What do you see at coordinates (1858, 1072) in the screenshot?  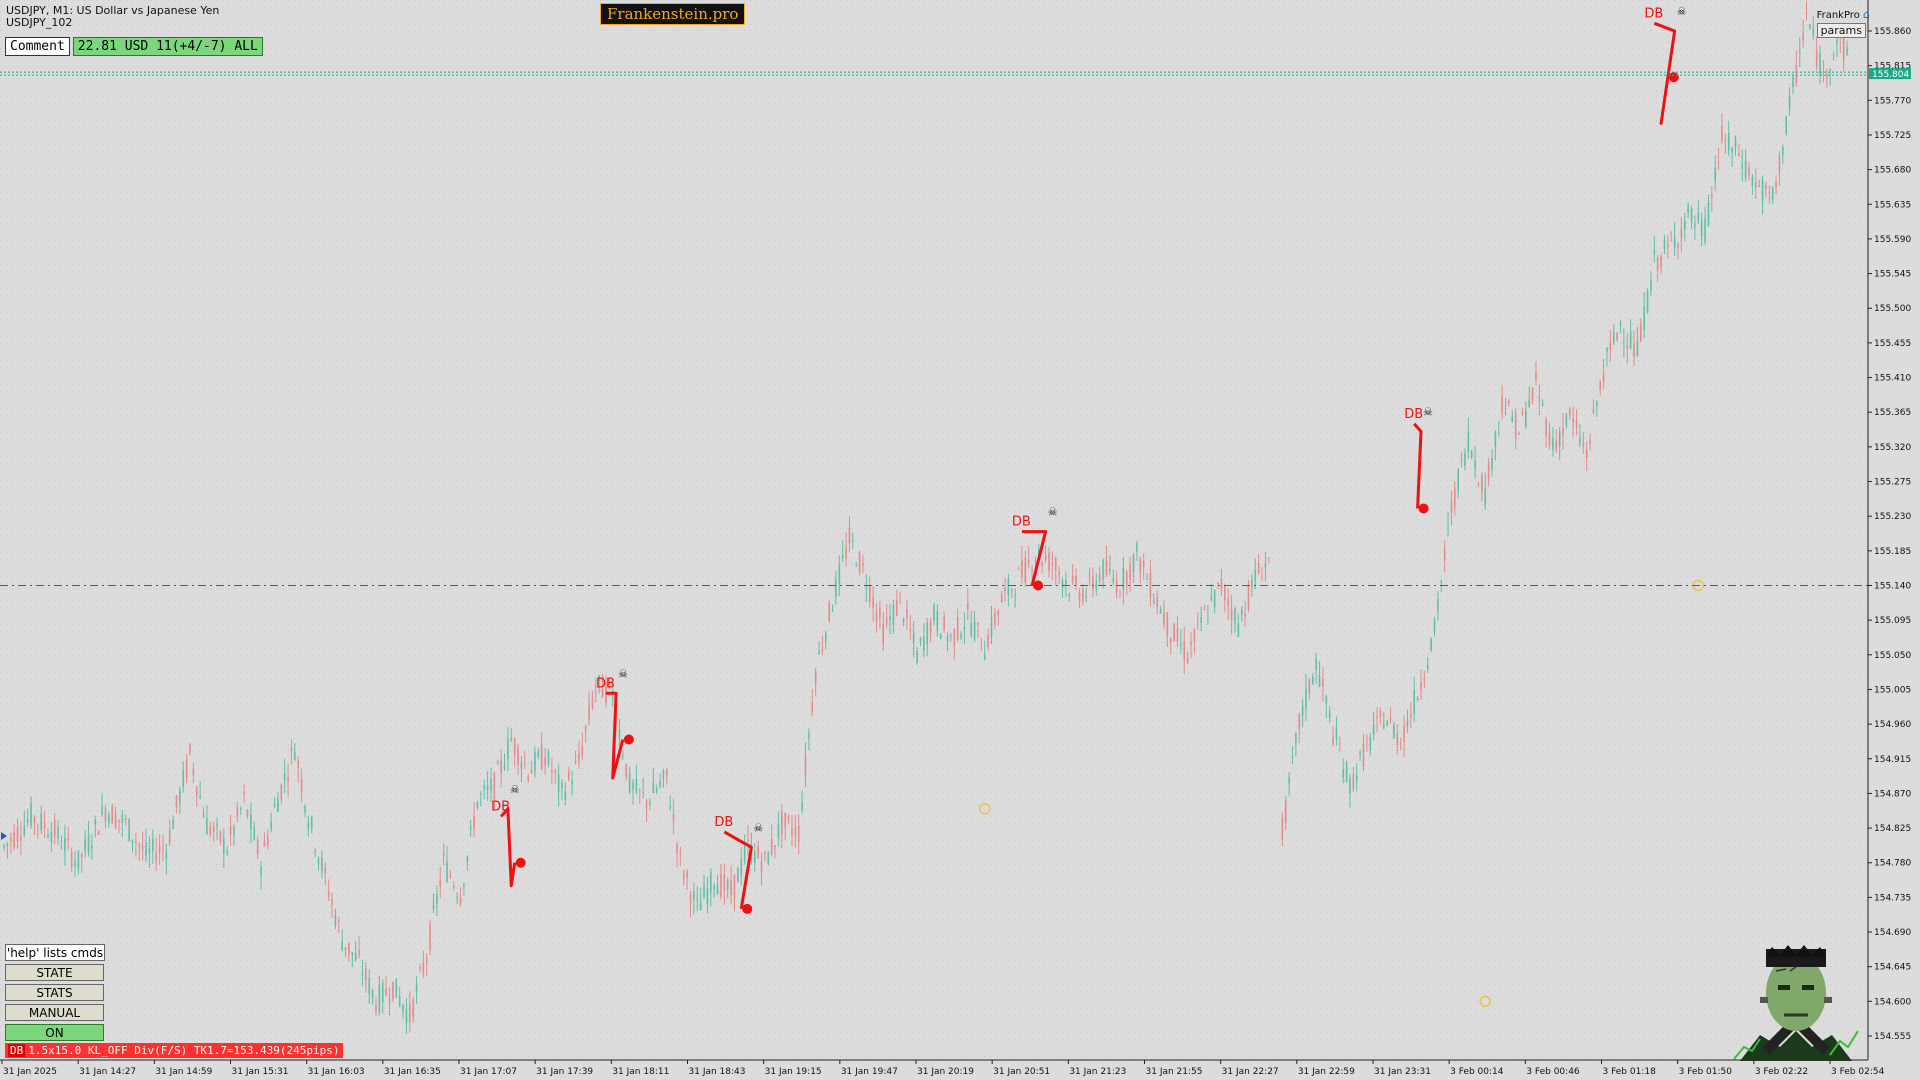 I see `x-tick-label: 3 Feb 02:54` at bounding box center [1858, 1072].